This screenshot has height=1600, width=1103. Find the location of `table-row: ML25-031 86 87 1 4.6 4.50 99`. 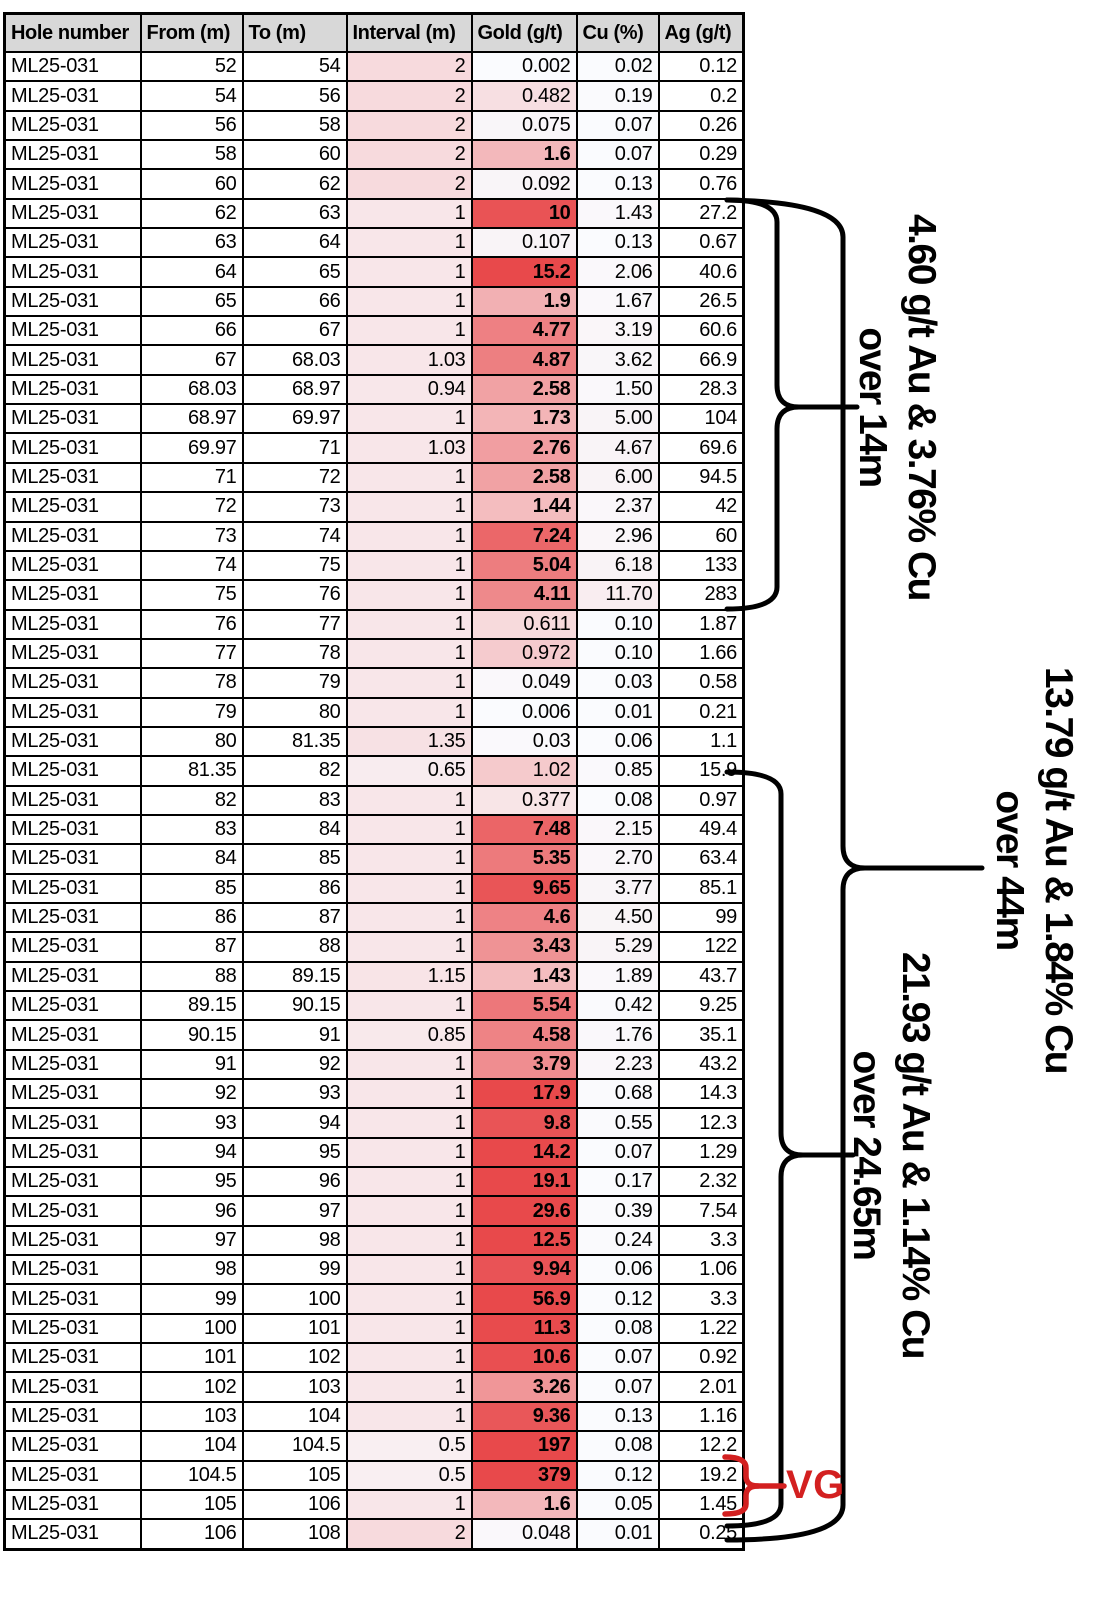

table-row: ML25-031 86 87 1 4.6 4.50 99 is located at coordinates (374, 917).